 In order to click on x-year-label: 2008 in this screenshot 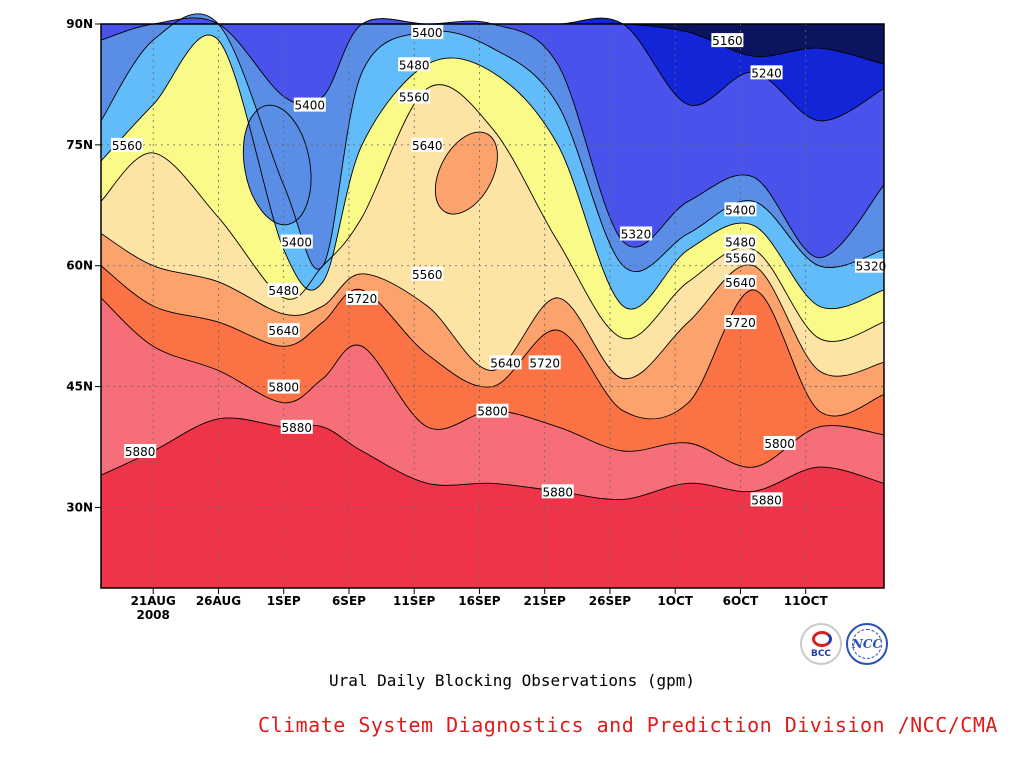, I will do `click(152, 615)`.